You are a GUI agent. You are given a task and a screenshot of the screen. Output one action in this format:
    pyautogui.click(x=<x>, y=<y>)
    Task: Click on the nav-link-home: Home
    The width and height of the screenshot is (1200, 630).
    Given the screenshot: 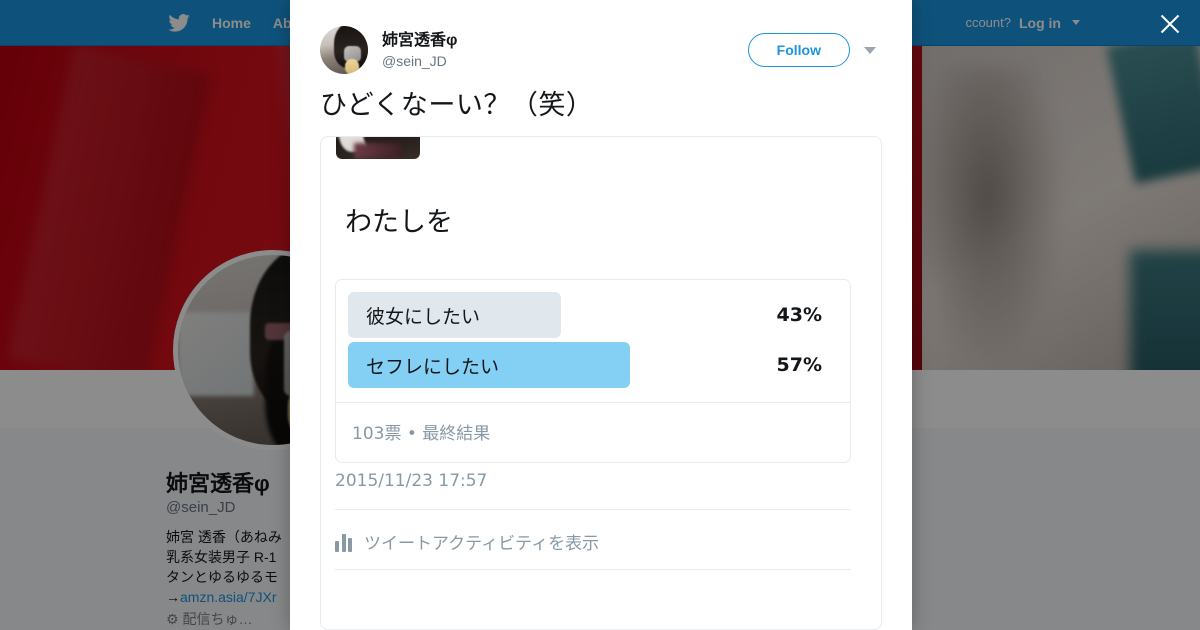 What is the action you would take?
    pyautogui.click(x=231, y=22)
    